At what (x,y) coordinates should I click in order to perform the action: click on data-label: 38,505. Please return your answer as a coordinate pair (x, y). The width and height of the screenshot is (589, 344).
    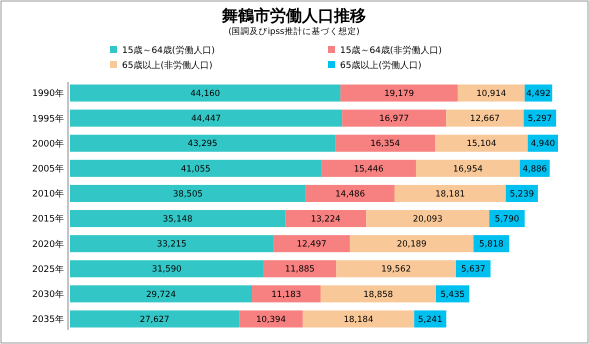
    Looking at the image, I should click on (188, 194).